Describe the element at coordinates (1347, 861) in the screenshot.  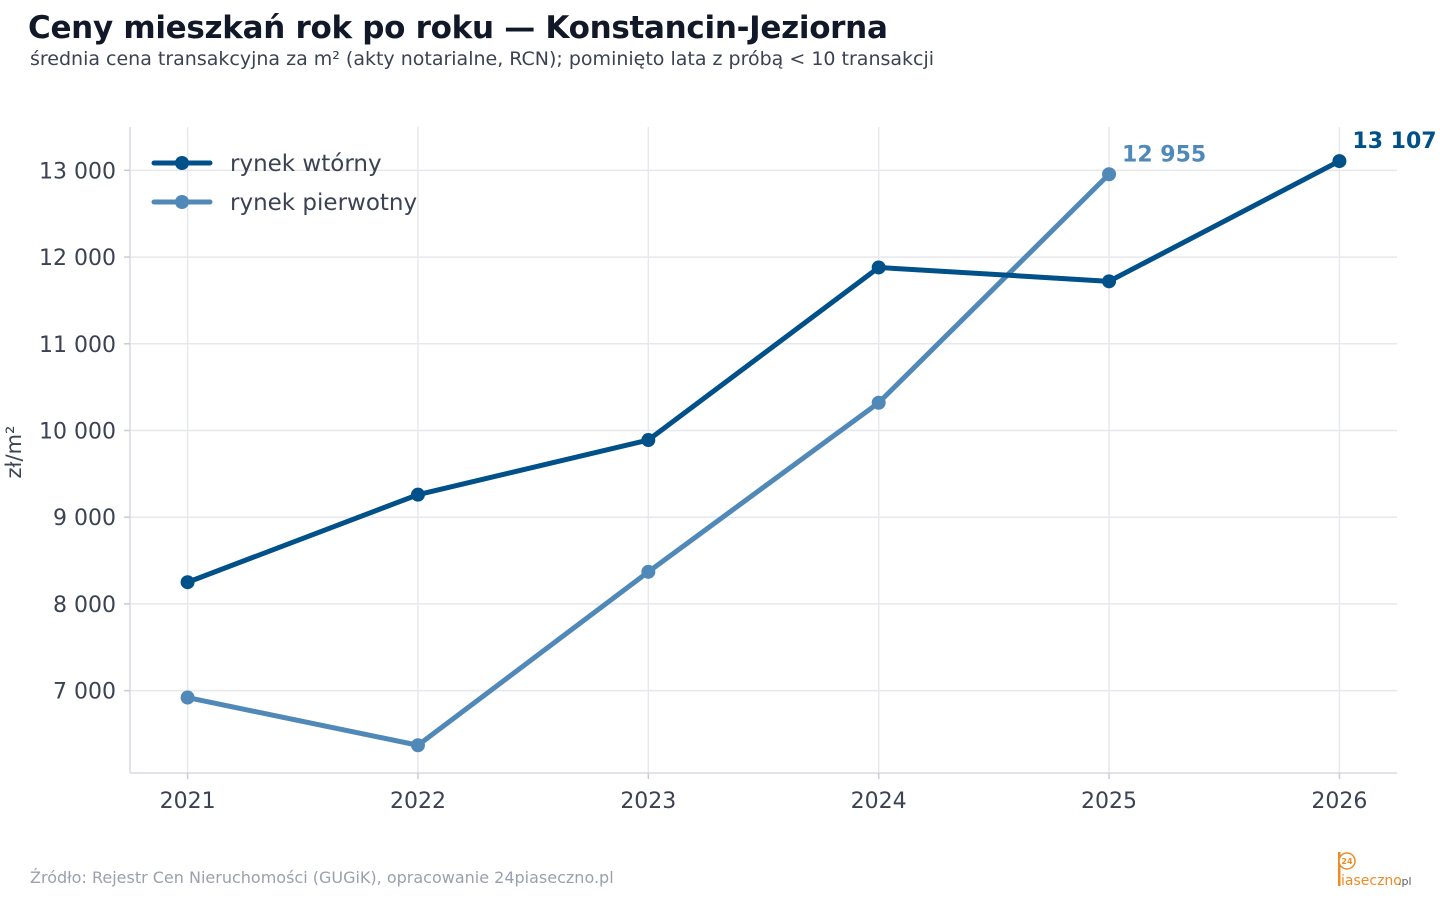
I see `logo-badge: 24` at that location.